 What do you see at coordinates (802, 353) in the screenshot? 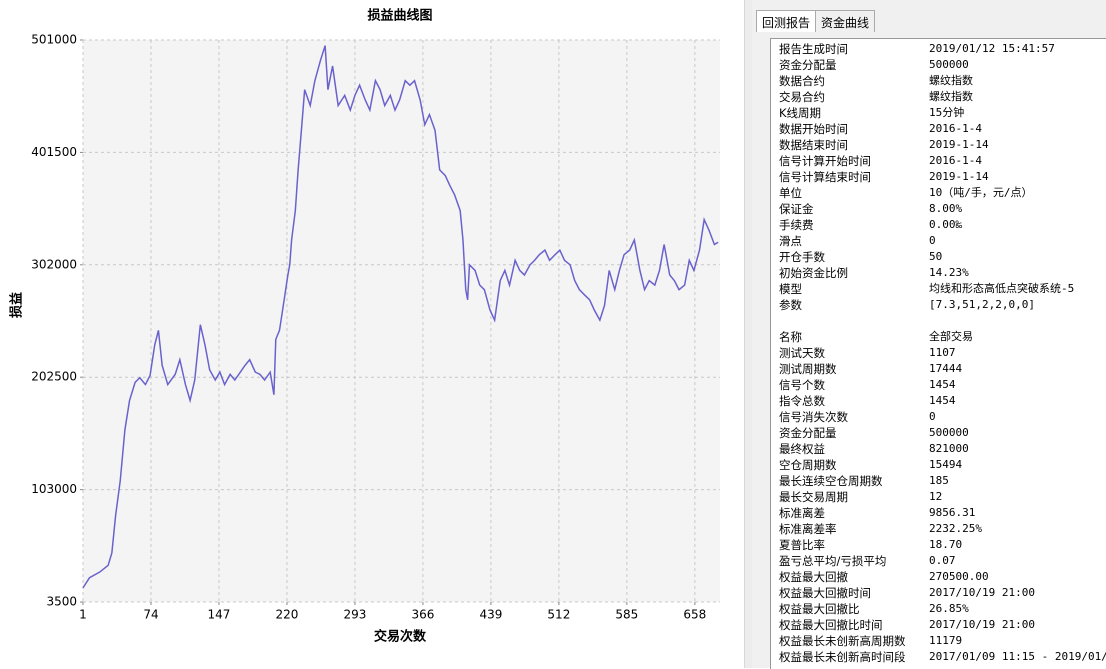
I see `report-key: 测试天数` at bounding box center [802, 353].